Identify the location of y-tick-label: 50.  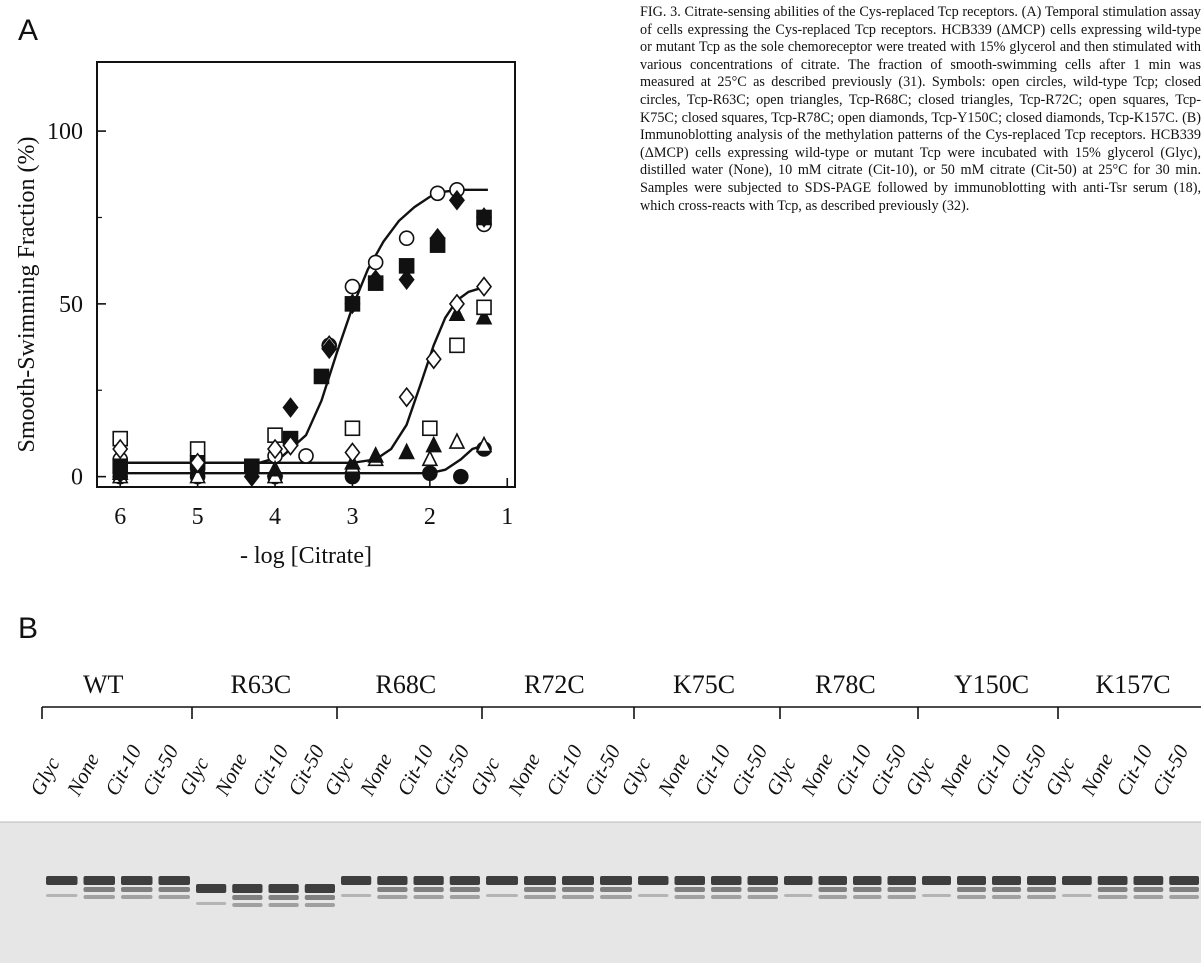
(71, 305).